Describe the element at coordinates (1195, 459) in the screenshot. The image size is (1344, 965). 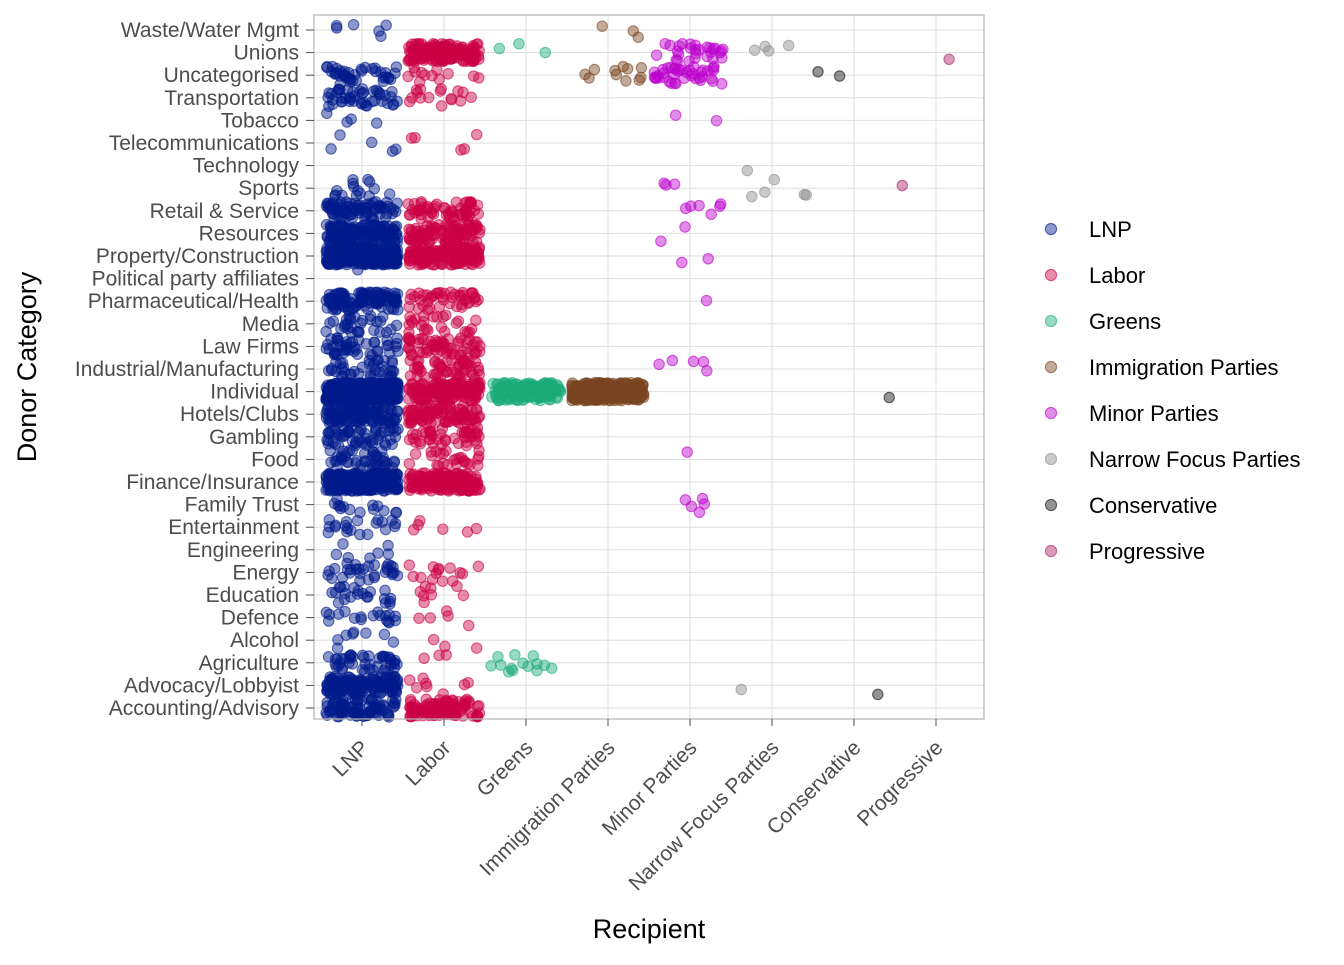
I see `legend-label-narrow-focus-parties: Narrow Focus Parties` at that location.